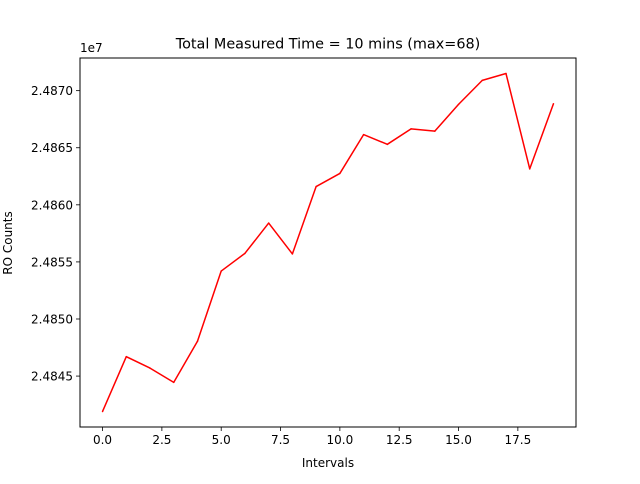  I want to click on y-tick-label: 2.4850, so click(52, 319).